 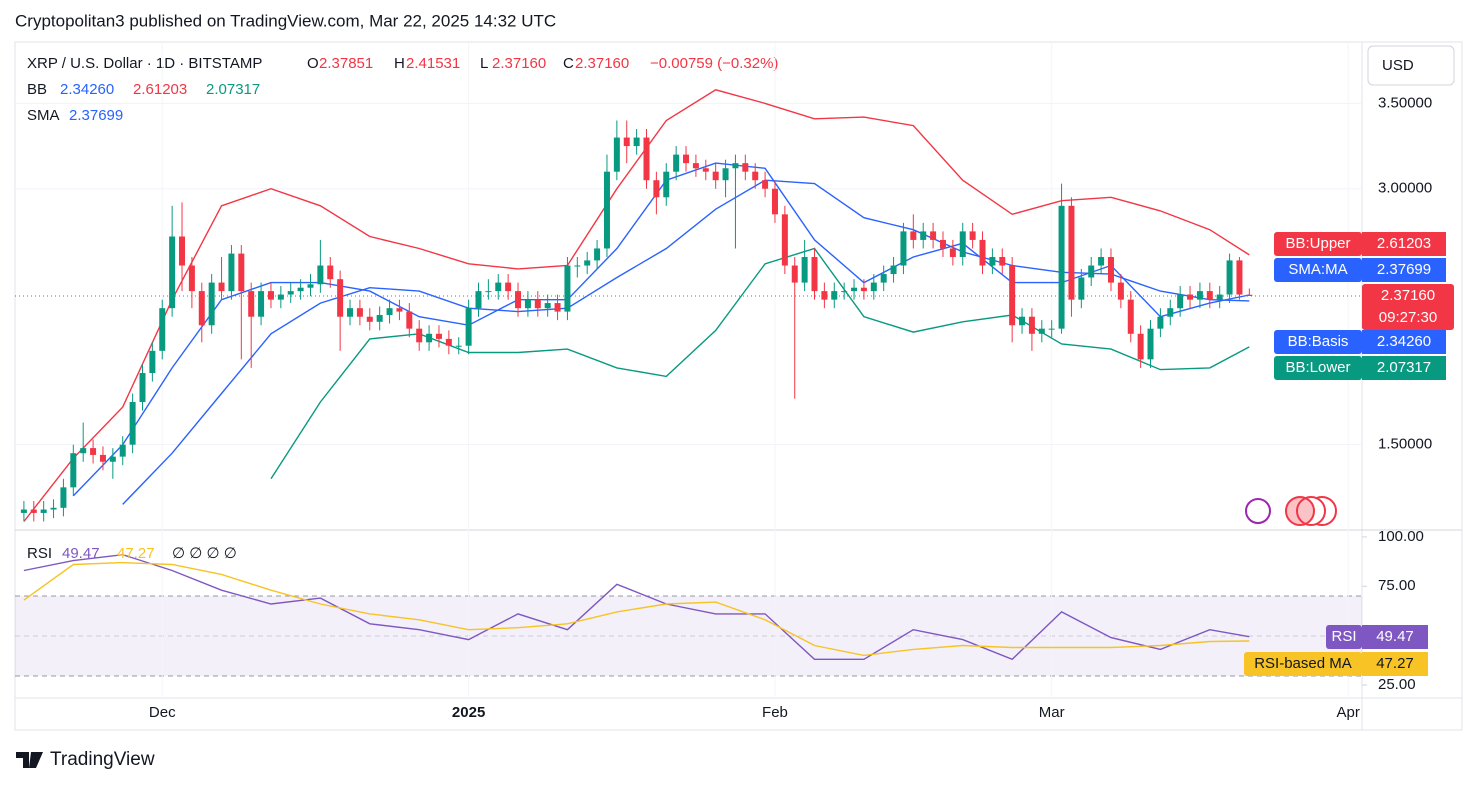 I want to click on axis-name-box, so click(x=1318, y=368).